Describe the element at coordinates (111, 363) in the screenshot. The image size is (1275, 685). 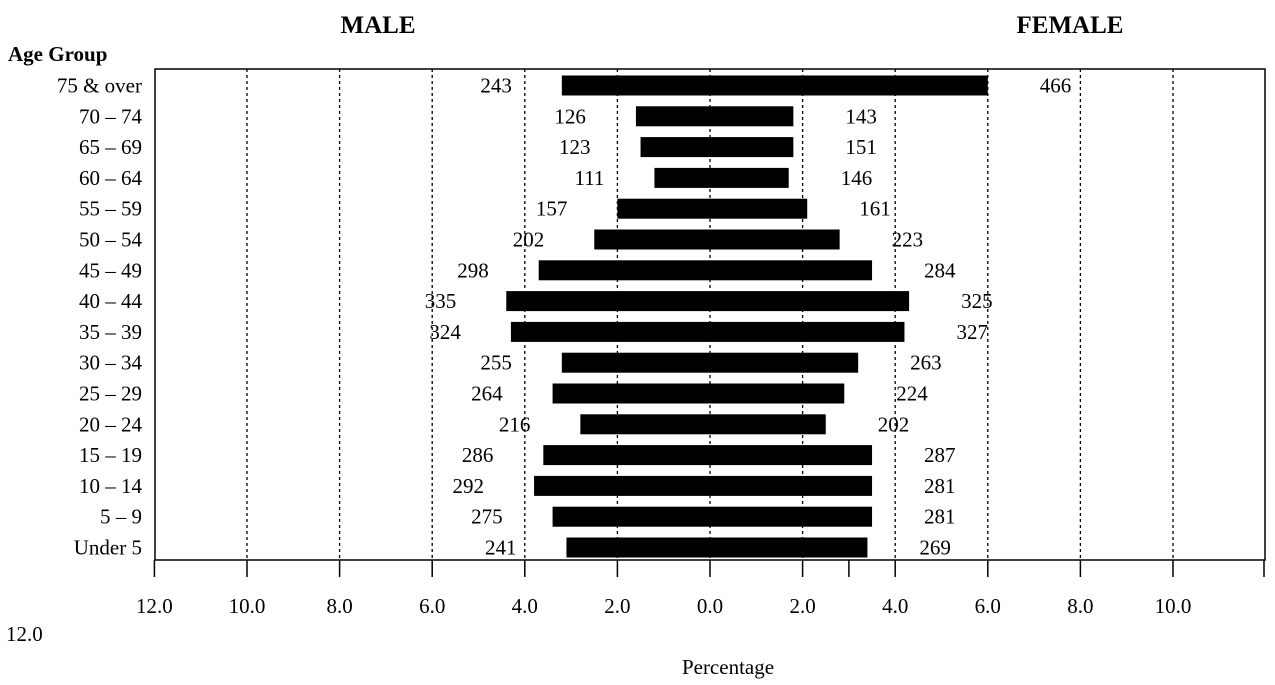
I see `age-group-label: 30 – 34` at that location.